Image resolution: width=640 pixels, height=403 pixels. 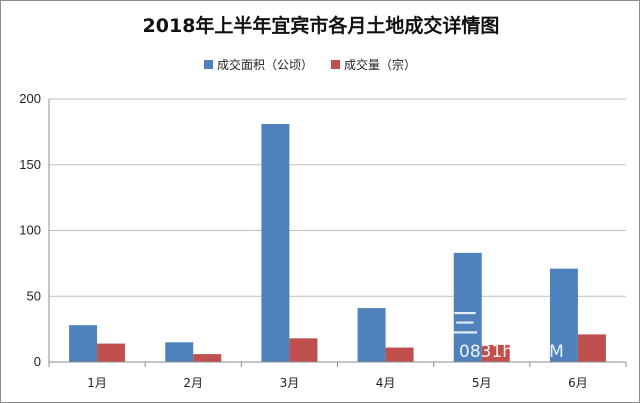 I want to click on legend-label: 成交量（宗）, so click(x=380, y=64).